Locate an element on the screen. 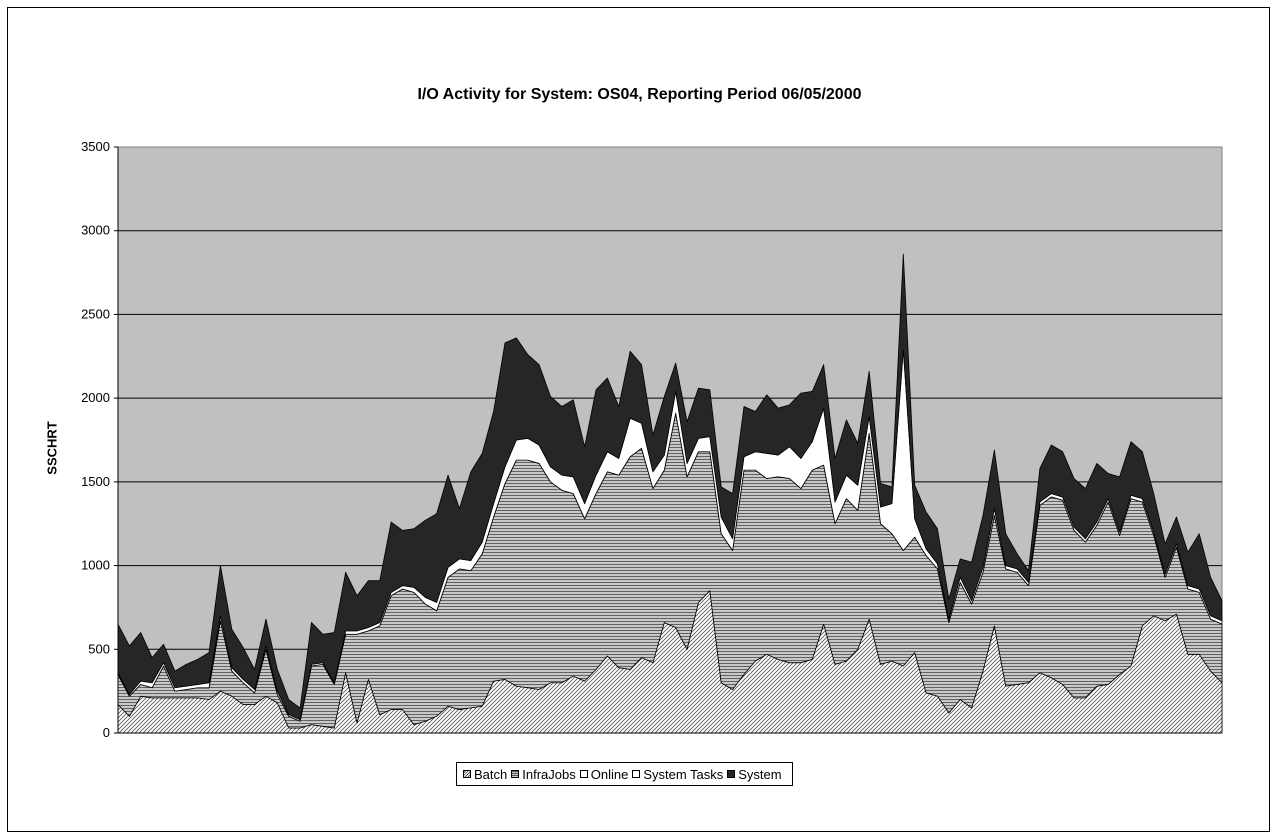 This screenshot has width=1275, height=836. legend-item-system-tasks: System Tasks is located at coordinates (677, 774).